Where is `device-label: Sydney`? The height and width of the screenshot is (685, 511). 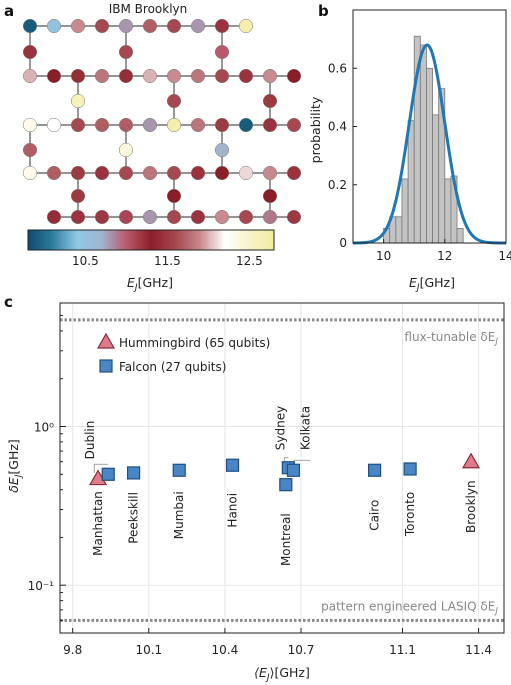 device-label: Sydney is located at coordinates (280, 428).